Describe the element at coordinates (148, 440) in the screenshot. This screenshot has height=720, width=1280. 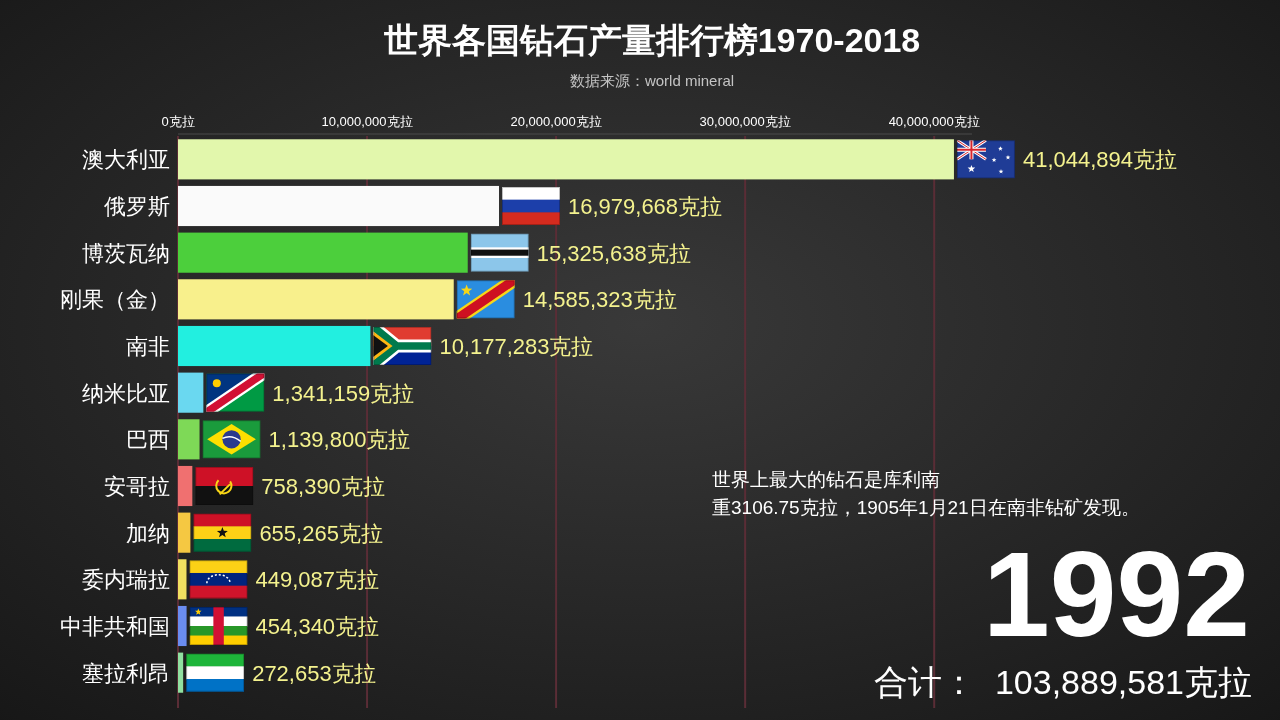
I see `y-tick-label: 巴西` at that location.